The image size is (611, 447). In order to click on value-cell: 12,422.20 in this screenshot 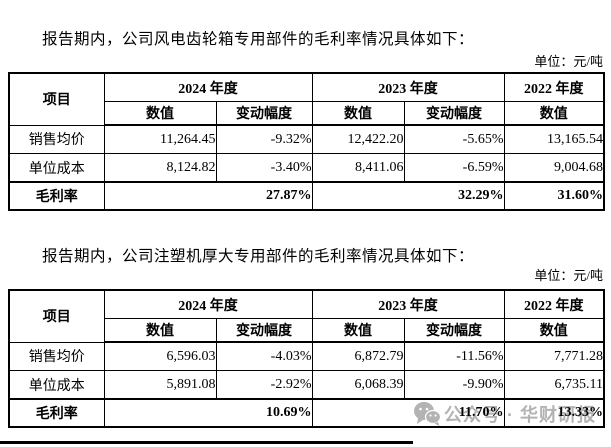, I will do `click(358, 139)`.